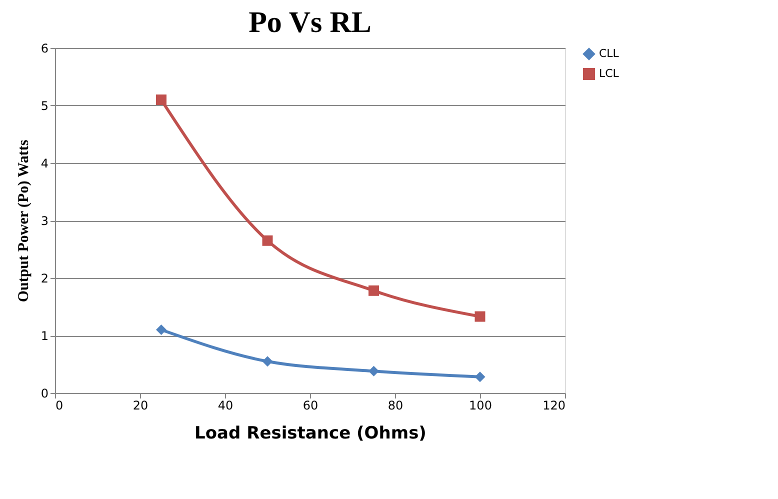 Image resolution: width=778 pixels, height=499 pixels. What do you see at coordinates (140, 405) in the screenshot?
I see `x-tick-label: 20` at bounding box center [140, 405].